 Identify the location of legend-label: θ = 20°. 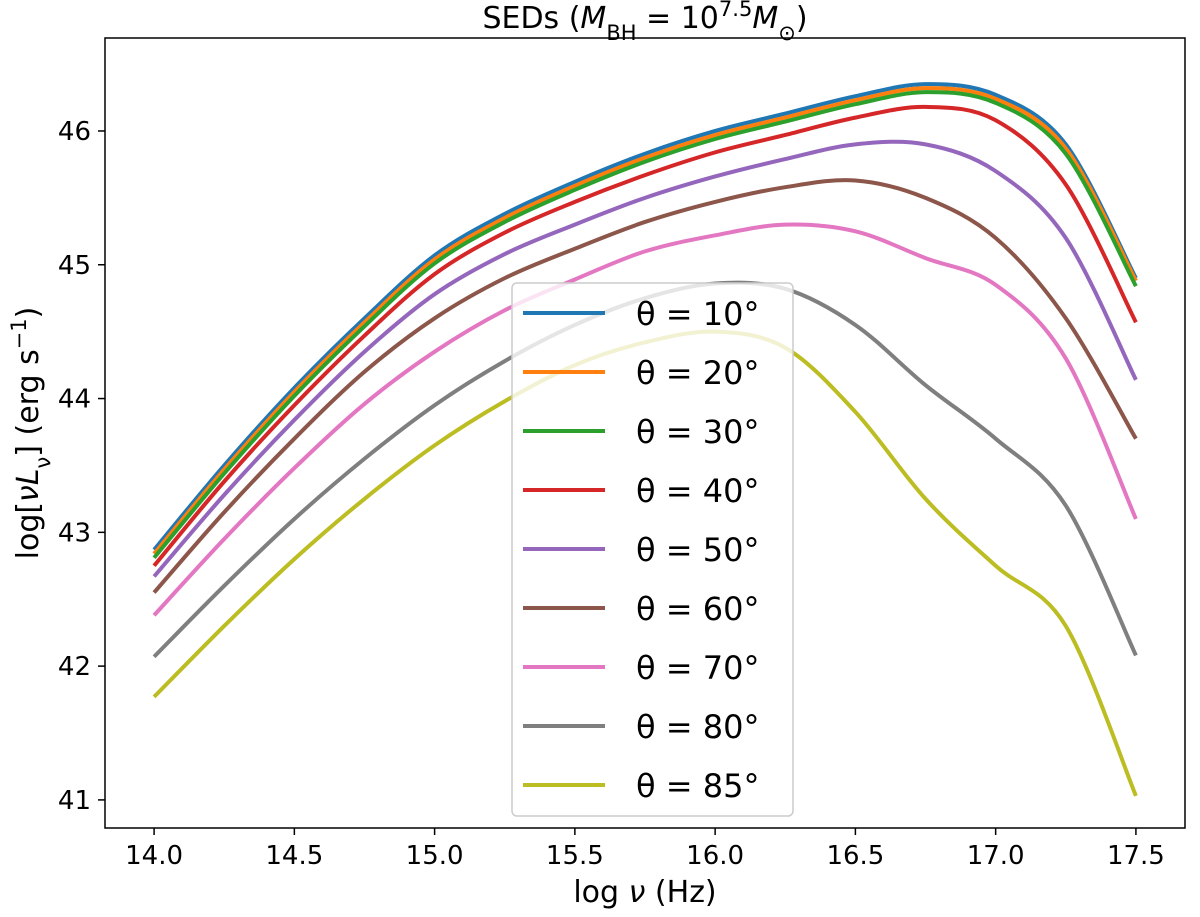
(697, 373).